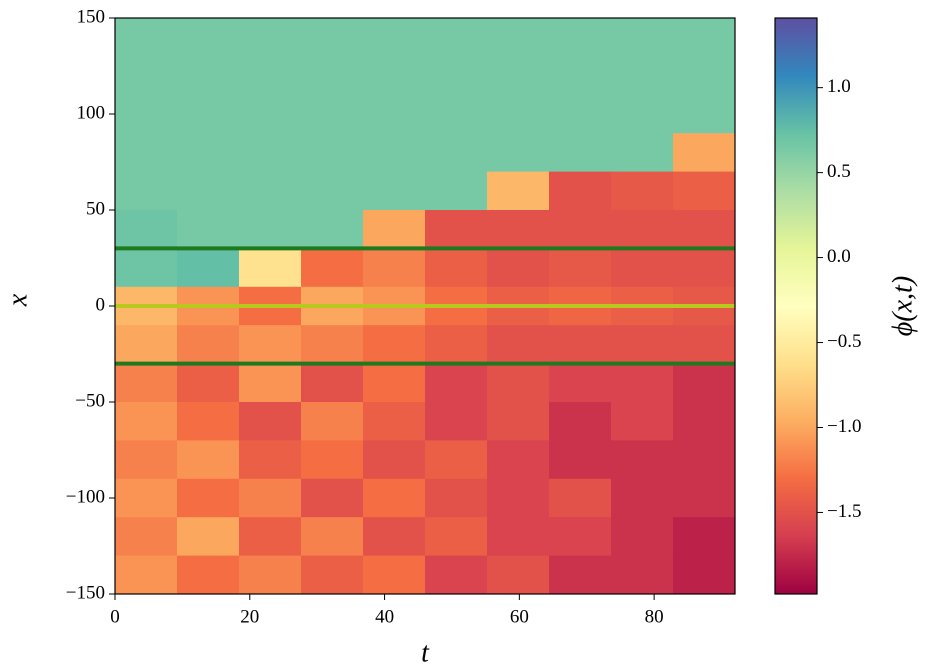  I want to click on colorbar-tick-label: −0.5, so click(844, 341).